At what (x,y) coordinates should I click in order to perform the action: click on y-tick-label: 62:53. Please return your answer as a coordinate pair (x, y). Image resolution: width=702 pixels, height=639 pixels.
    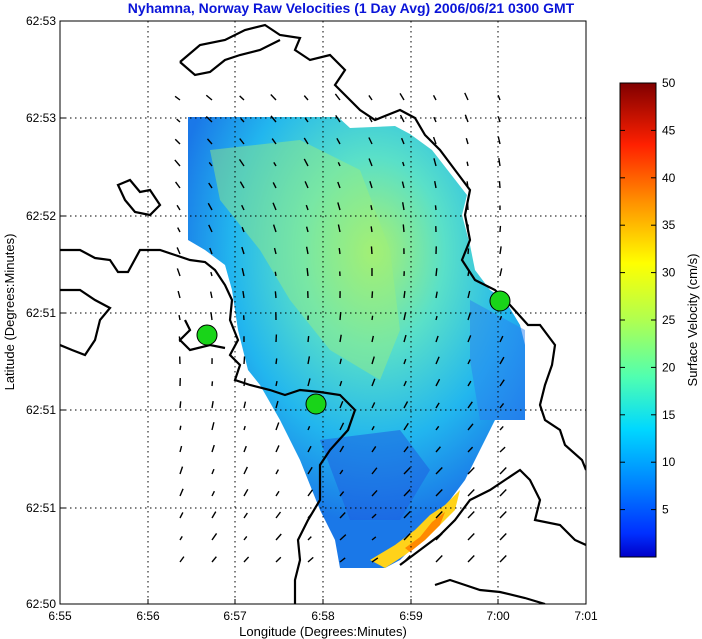
    Looking at the image, I should click on (41, 118).